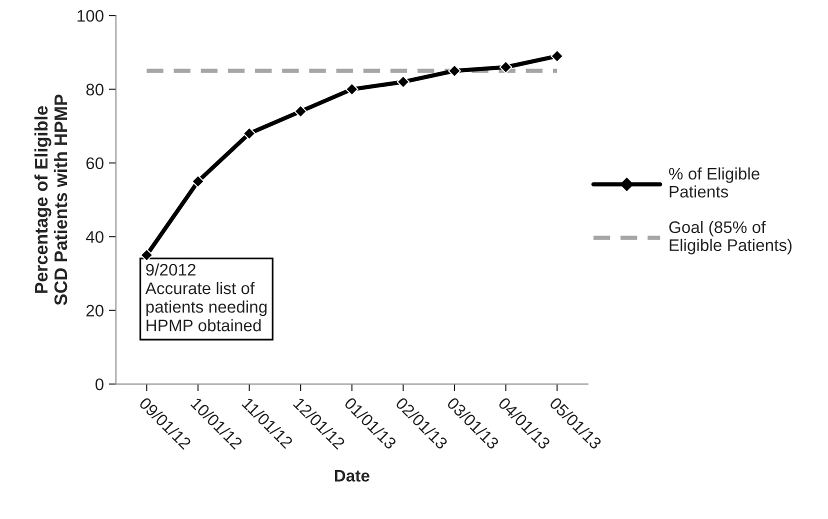 The height and width of the screenshot is (519, 828). I want to click on legend-label: Goal (85% of Eligible Patients), so click(730, 237).